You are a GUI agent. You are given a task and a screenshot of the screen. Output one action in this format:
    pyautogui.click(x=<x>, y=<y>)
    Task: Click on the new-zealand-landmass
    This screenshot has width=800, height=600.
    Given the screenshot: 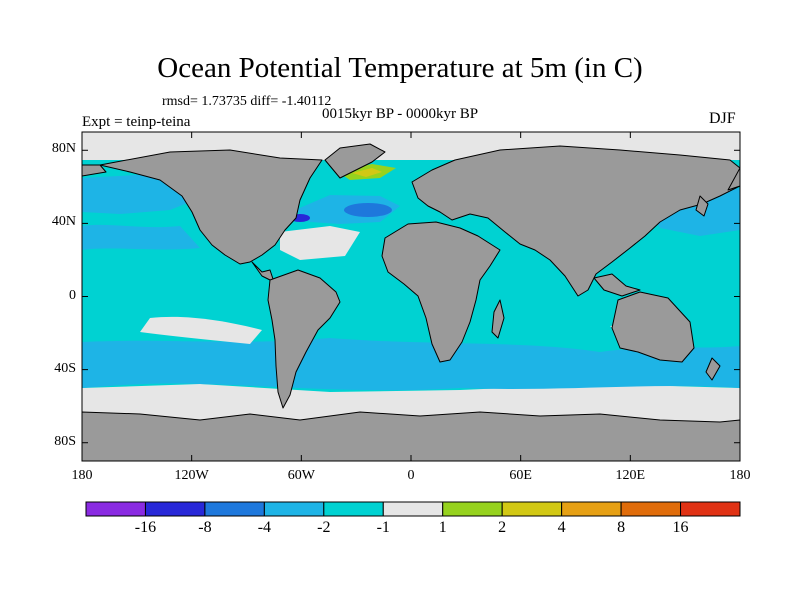 What is the action you would take?
    pyautogui.click(x=713, y=369)
    